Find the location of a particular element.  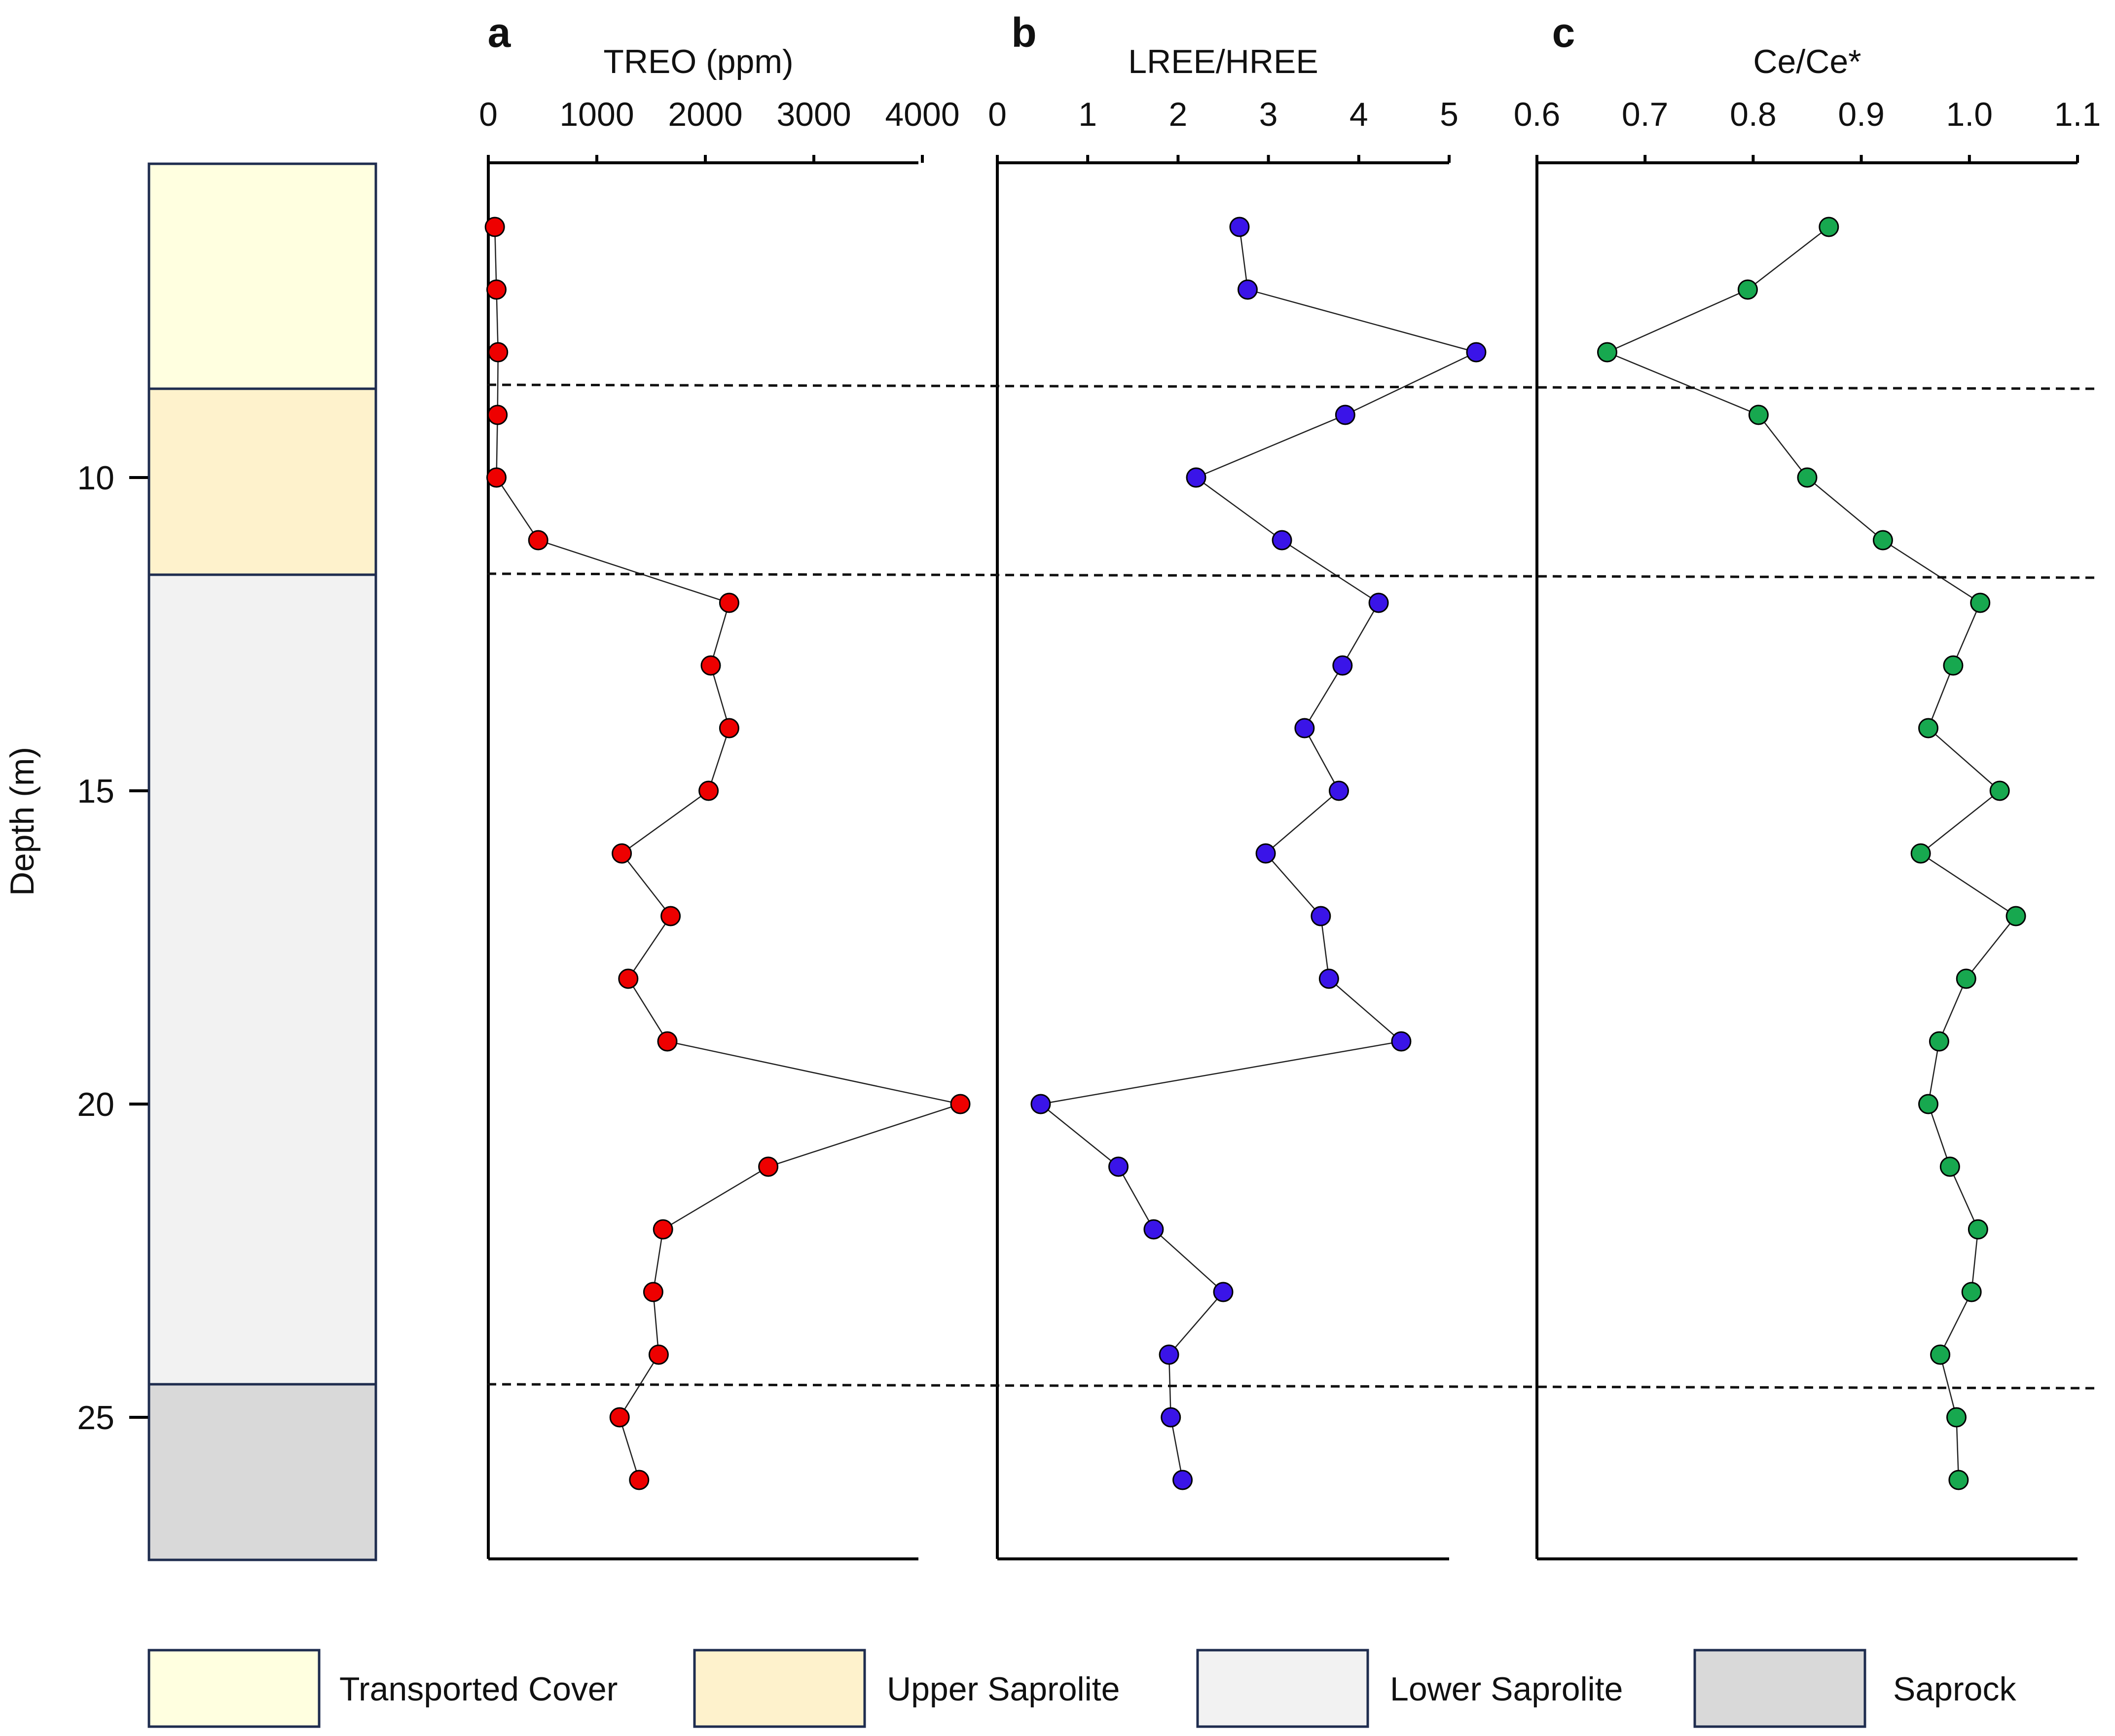

stratigraphic-column is located at coordinates (262, 862).